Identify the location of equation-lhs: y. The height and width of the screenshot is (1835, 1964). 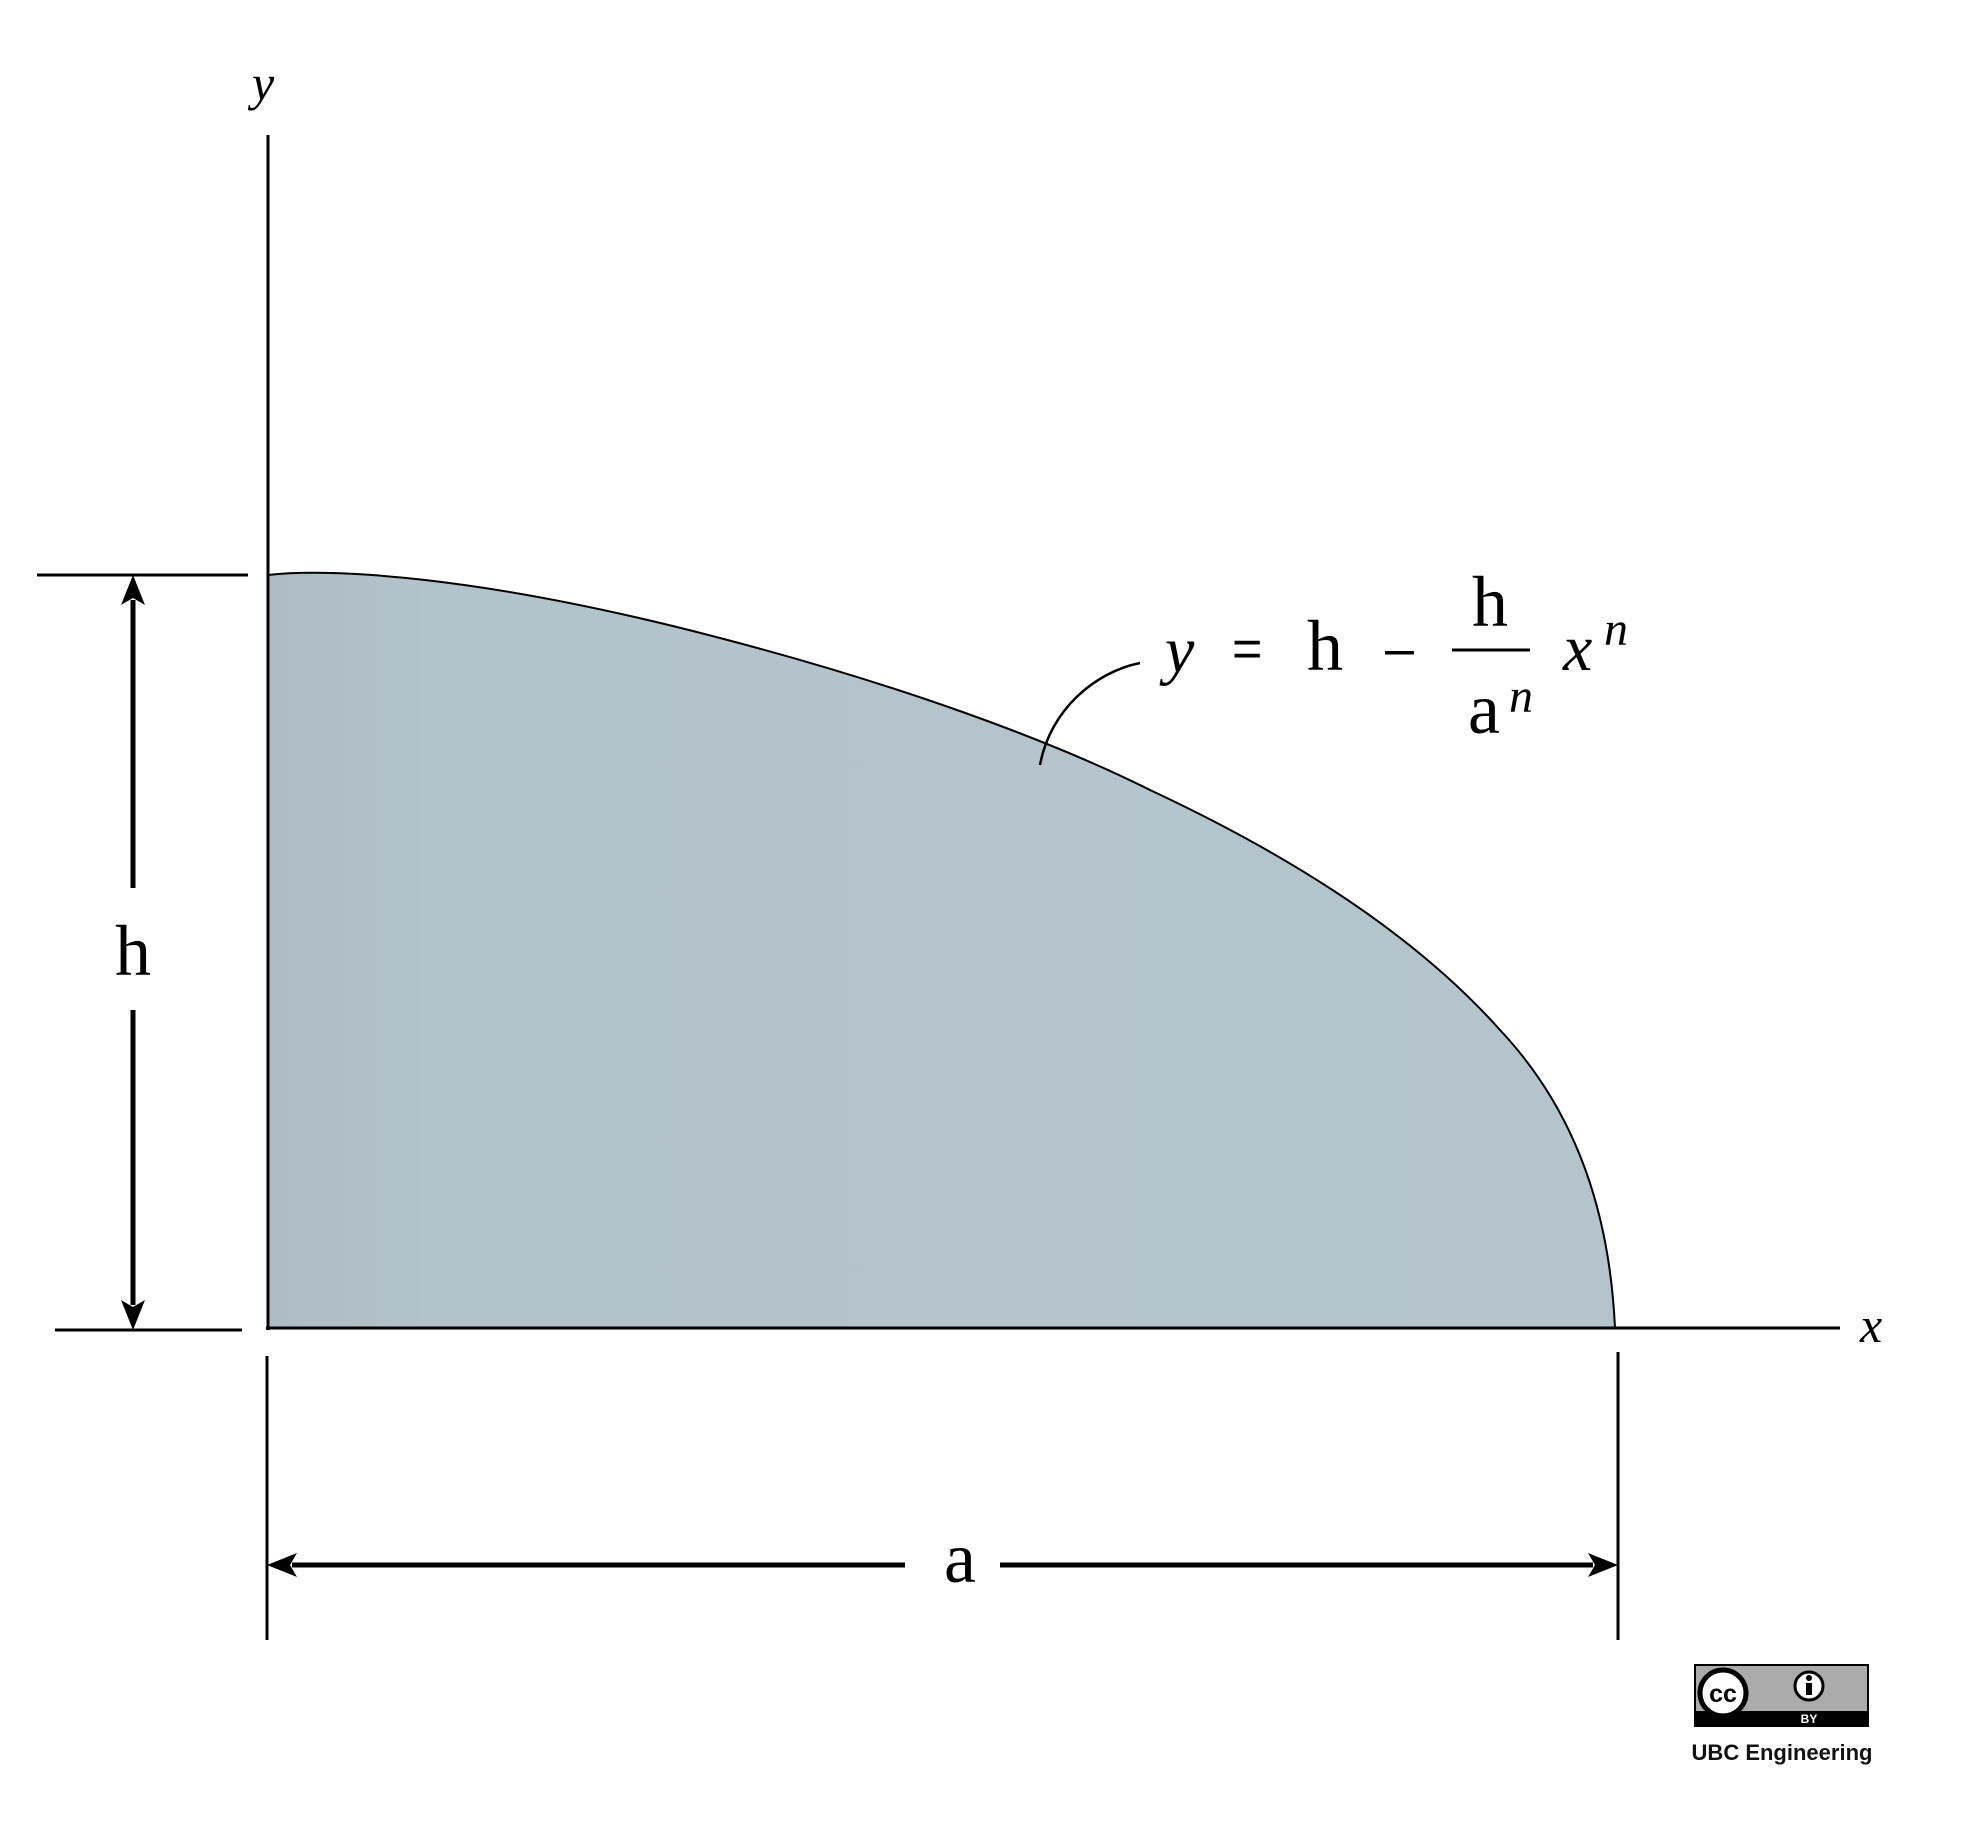
(1177, 650).